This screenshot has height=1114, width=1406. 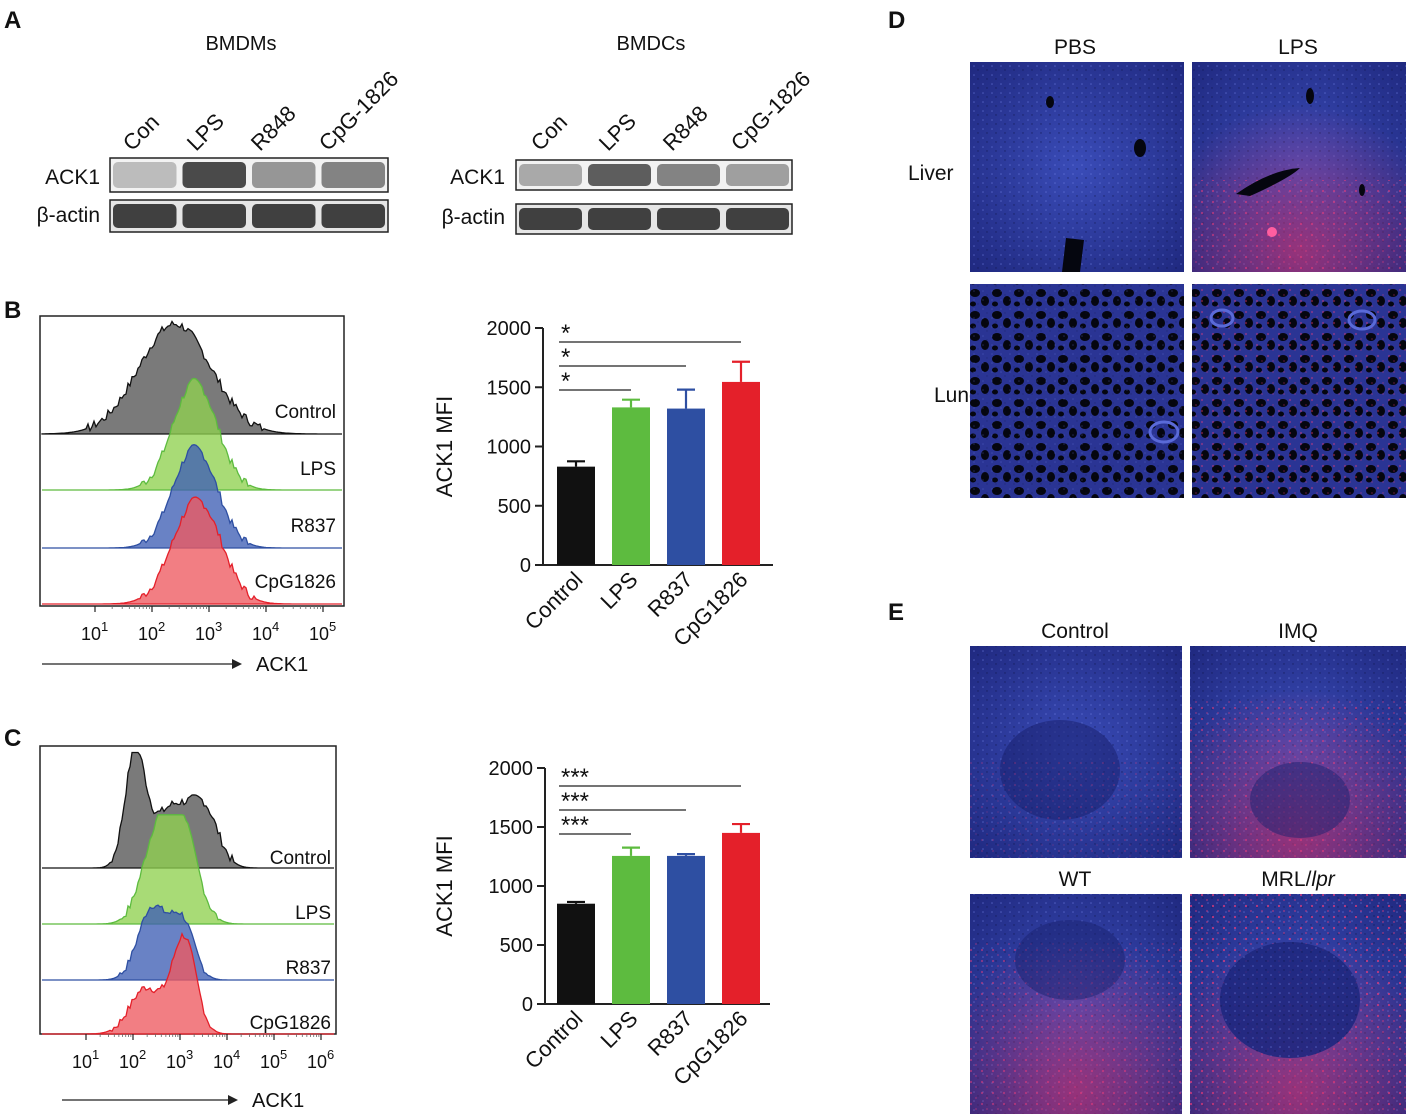 What do you see at coordinates (300, 858) in the screenshot?
I see `flow-label-control: Control` at bounding box center [300, 858].